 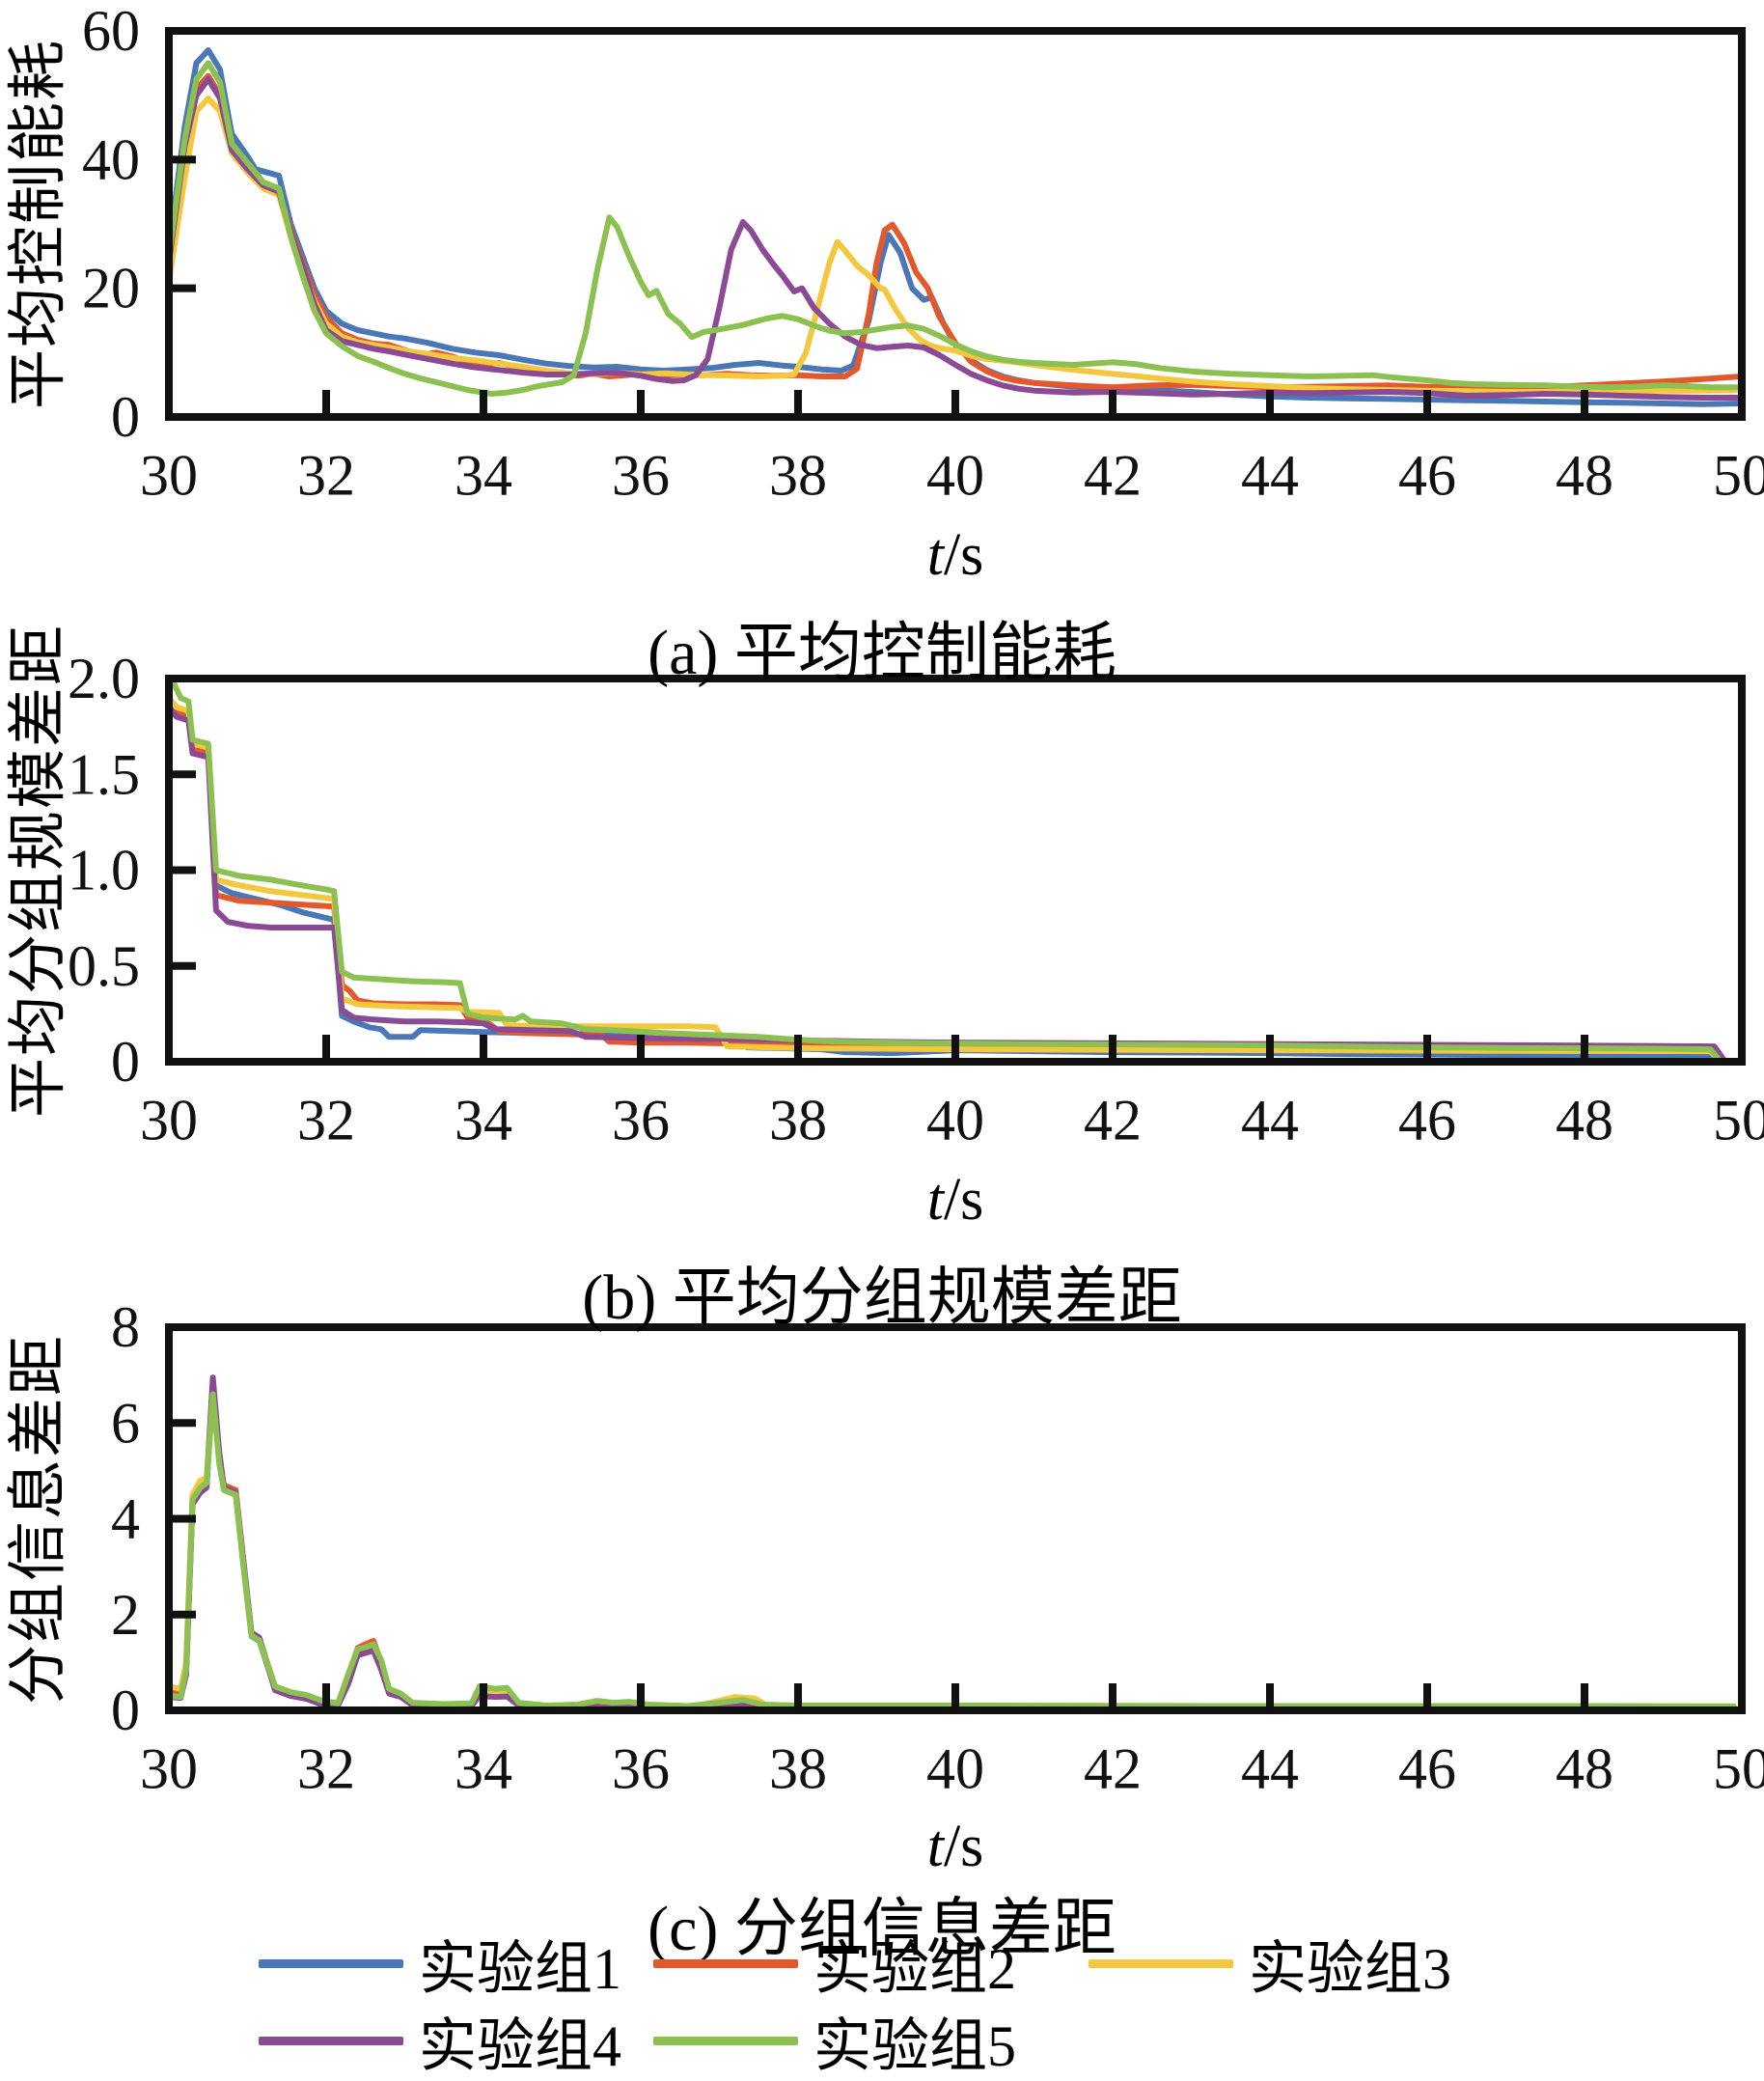 I want to click on legend-swatch-group2, so click(x=725, y=1963).